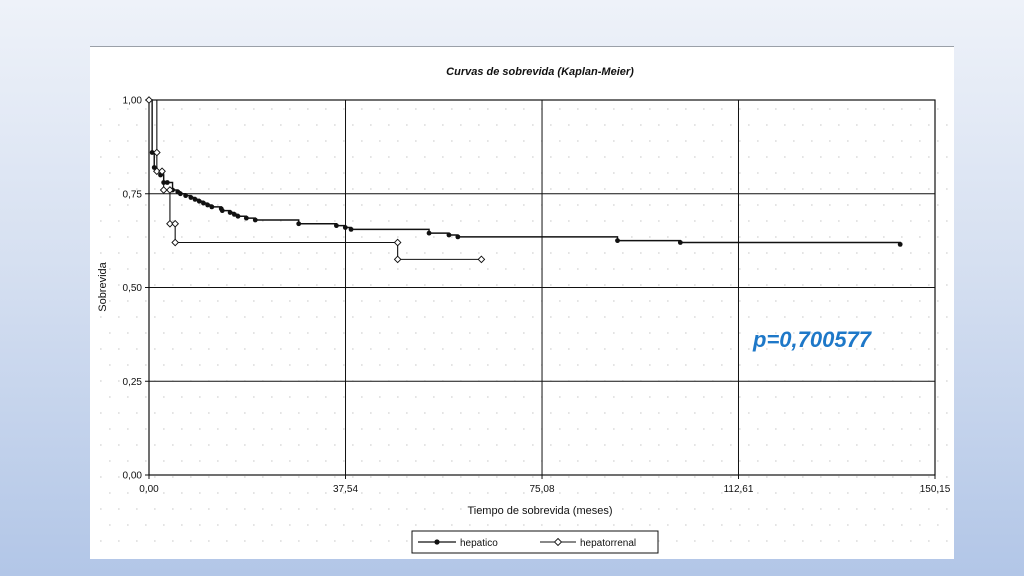  What do you see at coordinates (540, 72) in the screenshot?
I see `chart-title: Curvas de sobrevida (Kaplan-Meier)` at bounding box center [540, 72].